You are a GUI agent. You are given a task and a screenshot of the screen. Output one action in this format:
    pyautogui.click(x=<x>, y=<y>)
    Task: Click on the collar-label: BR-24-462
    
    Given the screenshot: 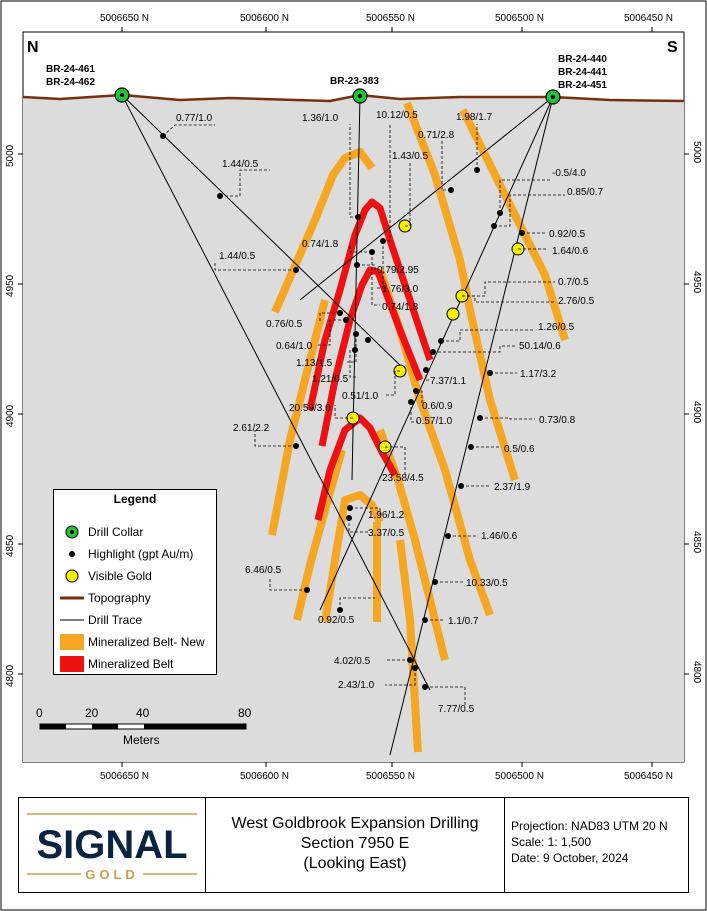 What is the action you would take?
    pyautogui.click(x=70, y=82)
    